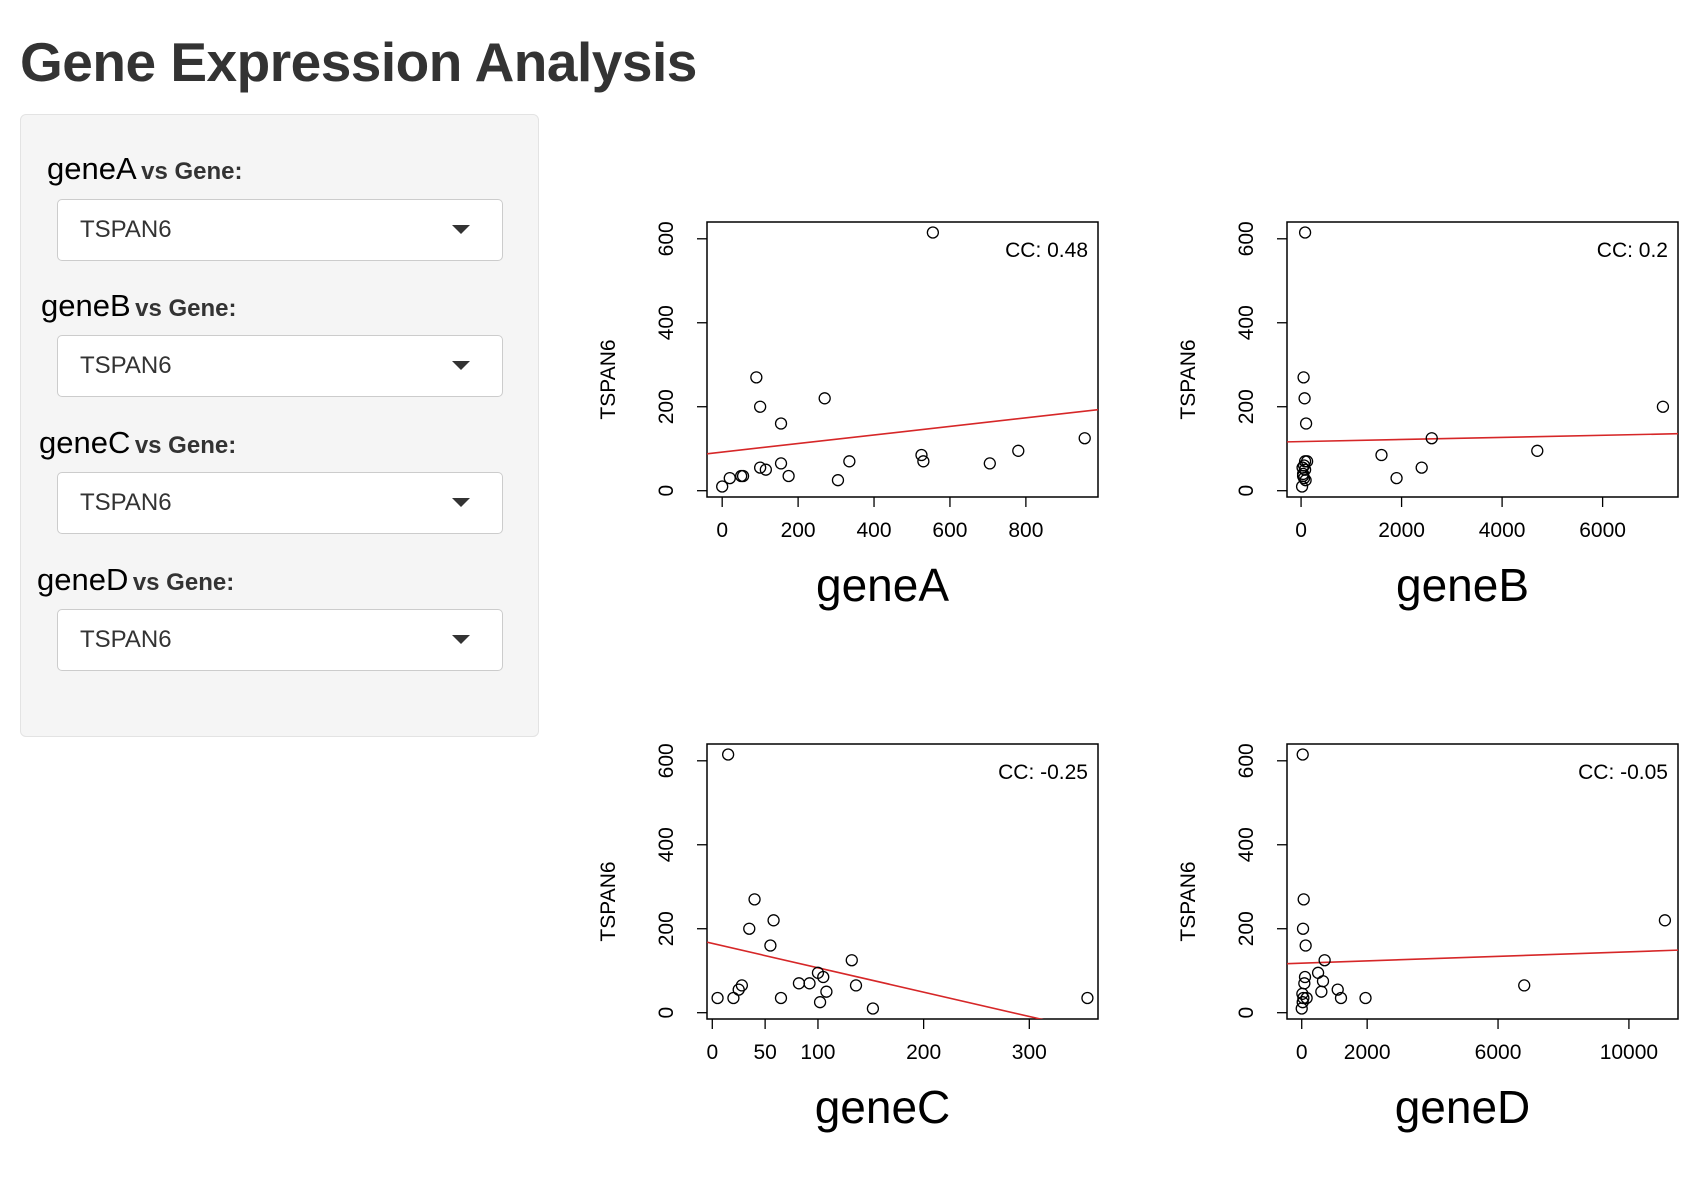  Describe the element at coordinates (280, 230) in the screenshot. I see `geneA-select: TSPAN6` at that location.